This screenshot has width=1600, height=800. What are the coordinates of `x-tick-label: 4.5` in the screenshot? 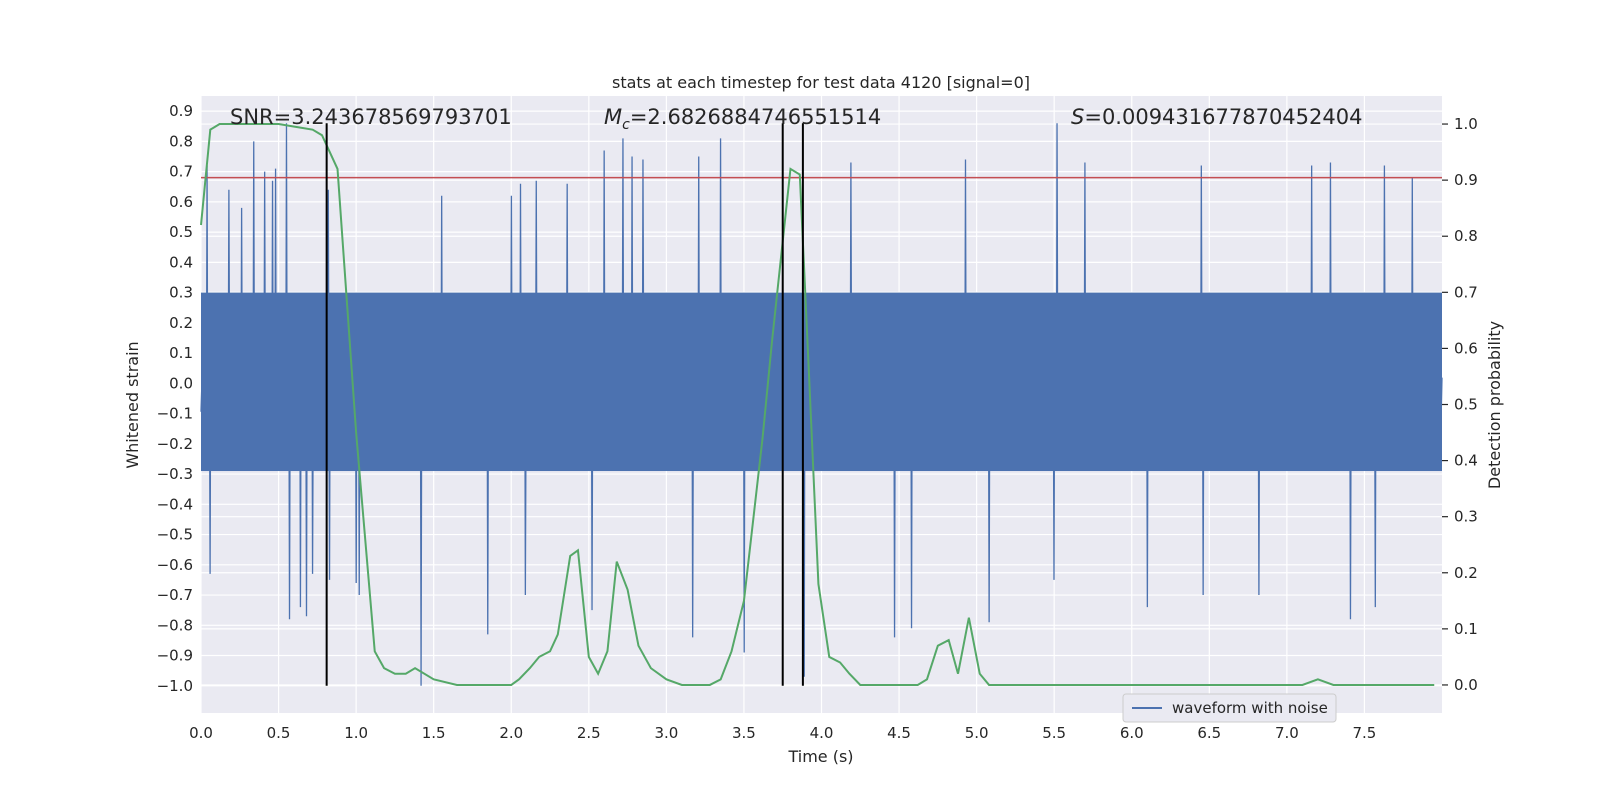 It's located at (899, 733).